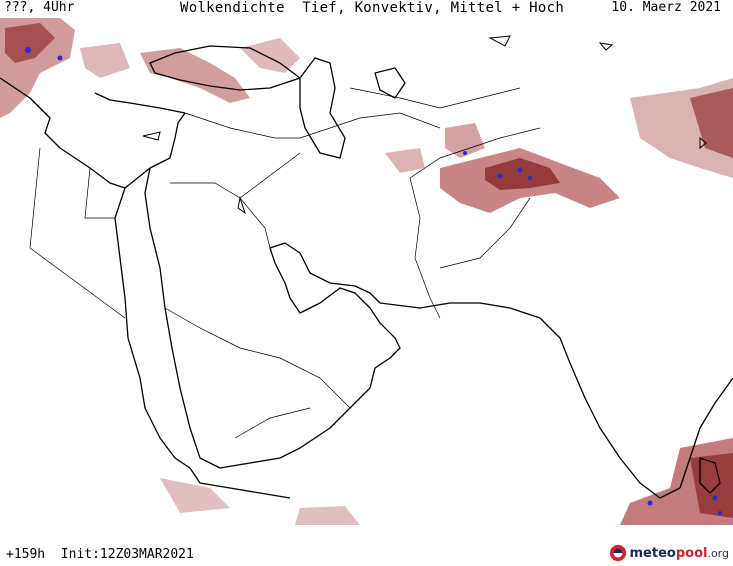  Describe the element at coordinates (105, 60) in the screenshot. I see `cloud-patch-aegean` at that location.